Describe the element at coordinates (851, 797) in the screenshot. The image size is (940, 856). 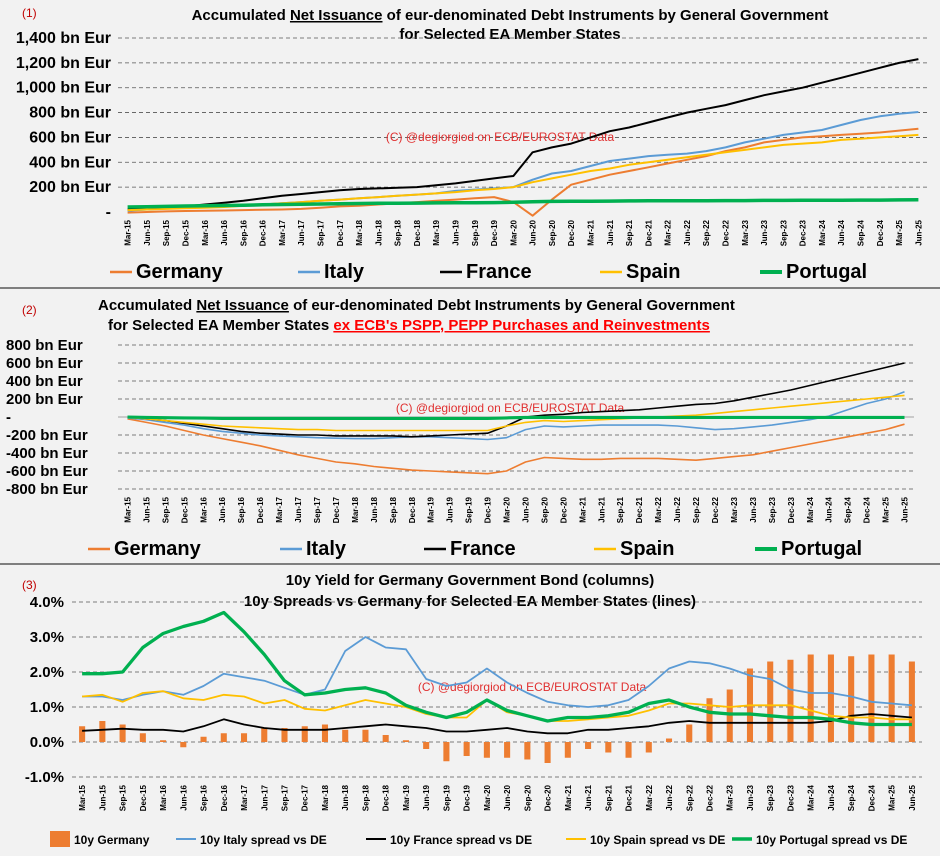
I see `x-tick-label: Sep-24` at that location.